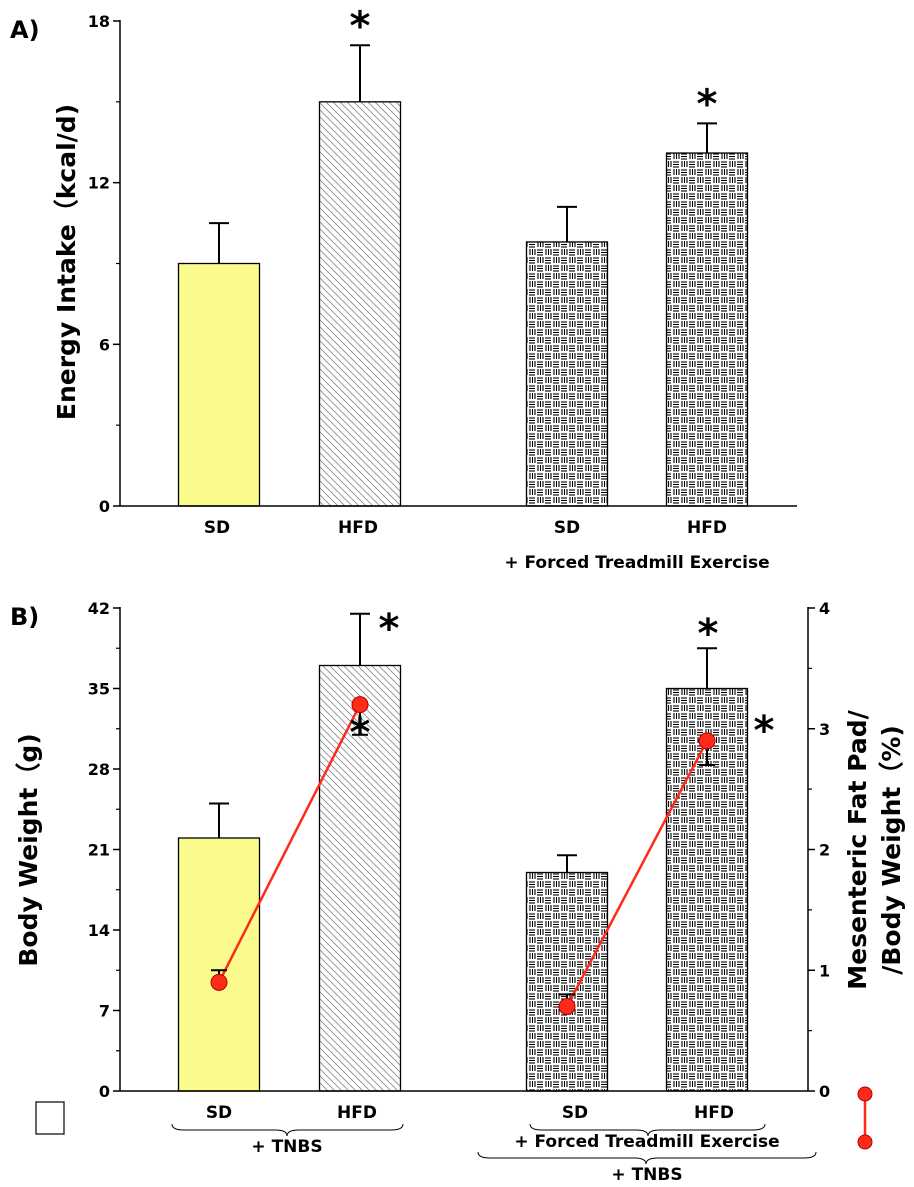 Image resolution: width=914 pixels, height=1187 pixels. Describe the element at coordinates (287, 1130) in the screenshot. I see `panel-b-brace-tnbs` at that location.